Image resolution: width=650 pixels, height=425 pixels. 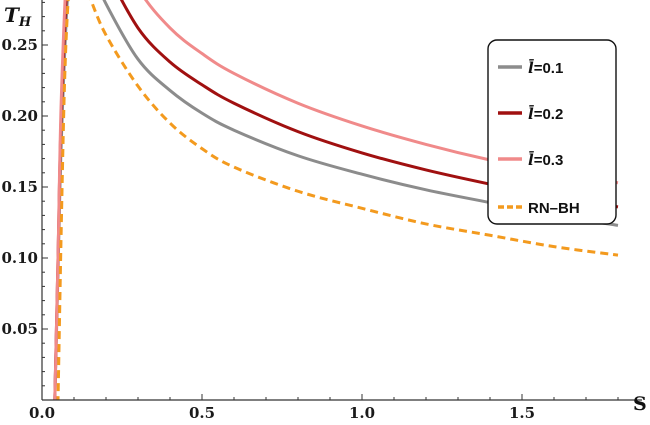 What do you see at coordinates (19, 258) in the screenshot?
I see `y-tick-label: 0.10` at bounding box center [19, 258].